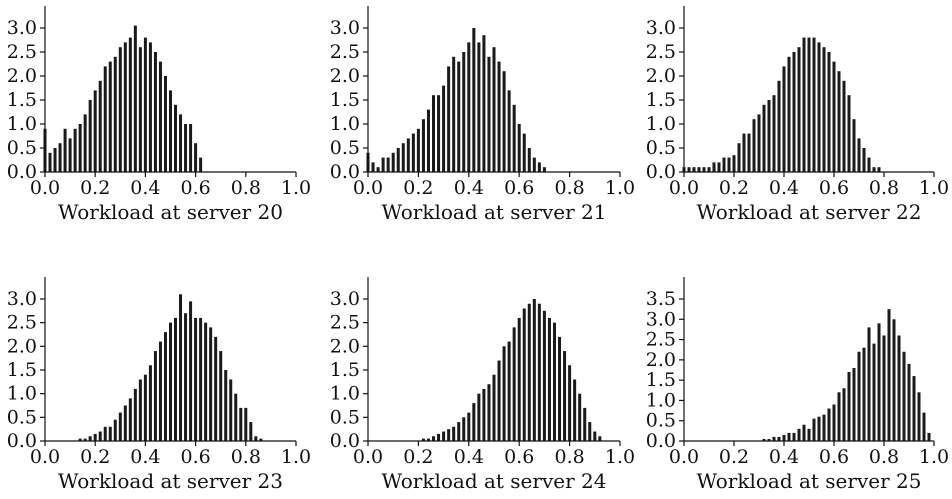 The width and height of the screenshot is (952, 499). What do you see at coordinates (494, 212) in the screenshot?
I see `x-axis-title: Workload at server 21` at bounding box center [494, 212].